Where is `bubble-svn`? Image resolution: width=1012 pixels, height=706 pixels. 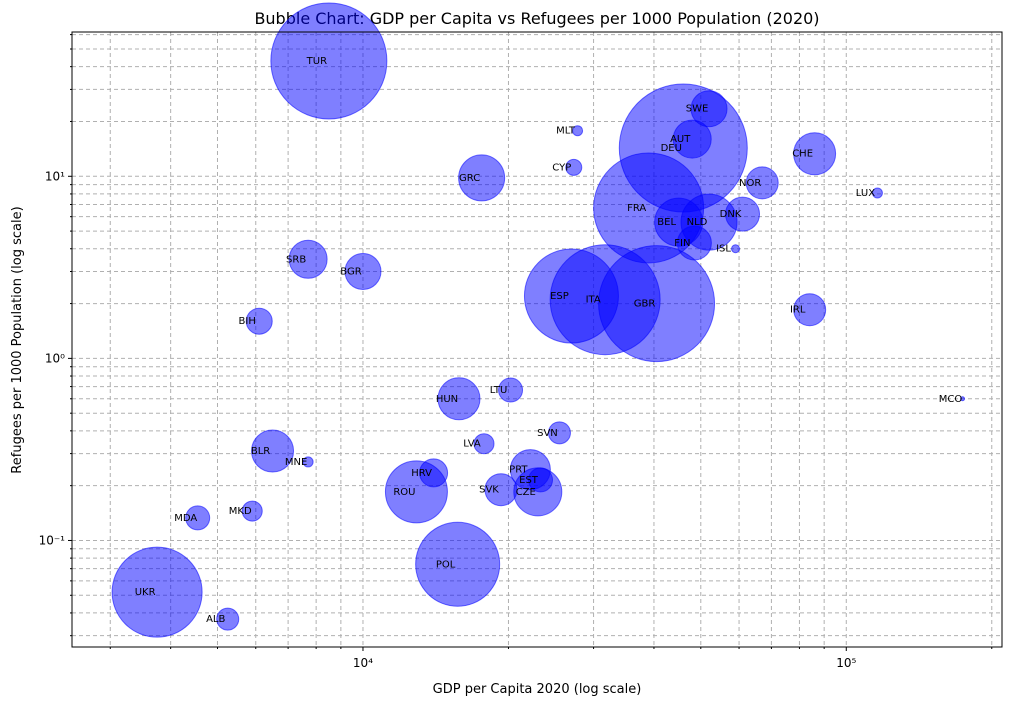
bubble-svn is located at coordinates (559, 433).